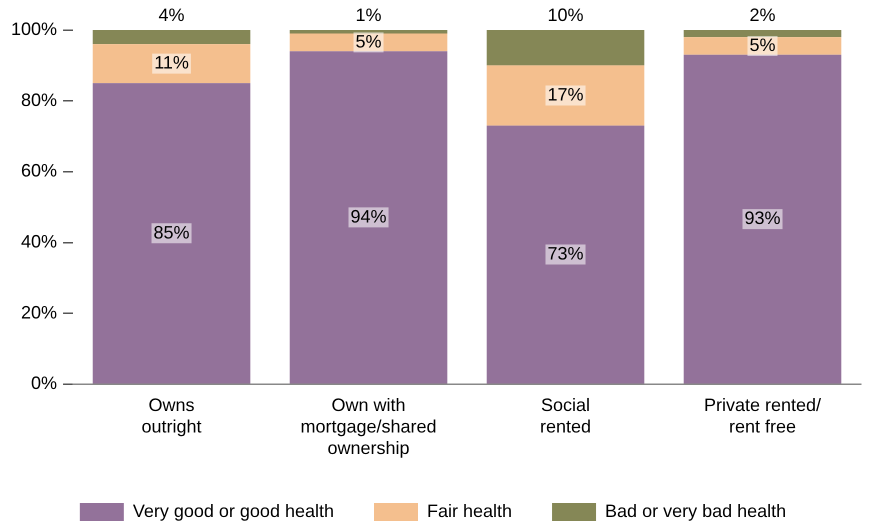 The height and width of the screenshot is (531, 886). Describe the element at coordinates (172, 415) in the screenshot. I see `x-tick-label: Owns outright` at that location.